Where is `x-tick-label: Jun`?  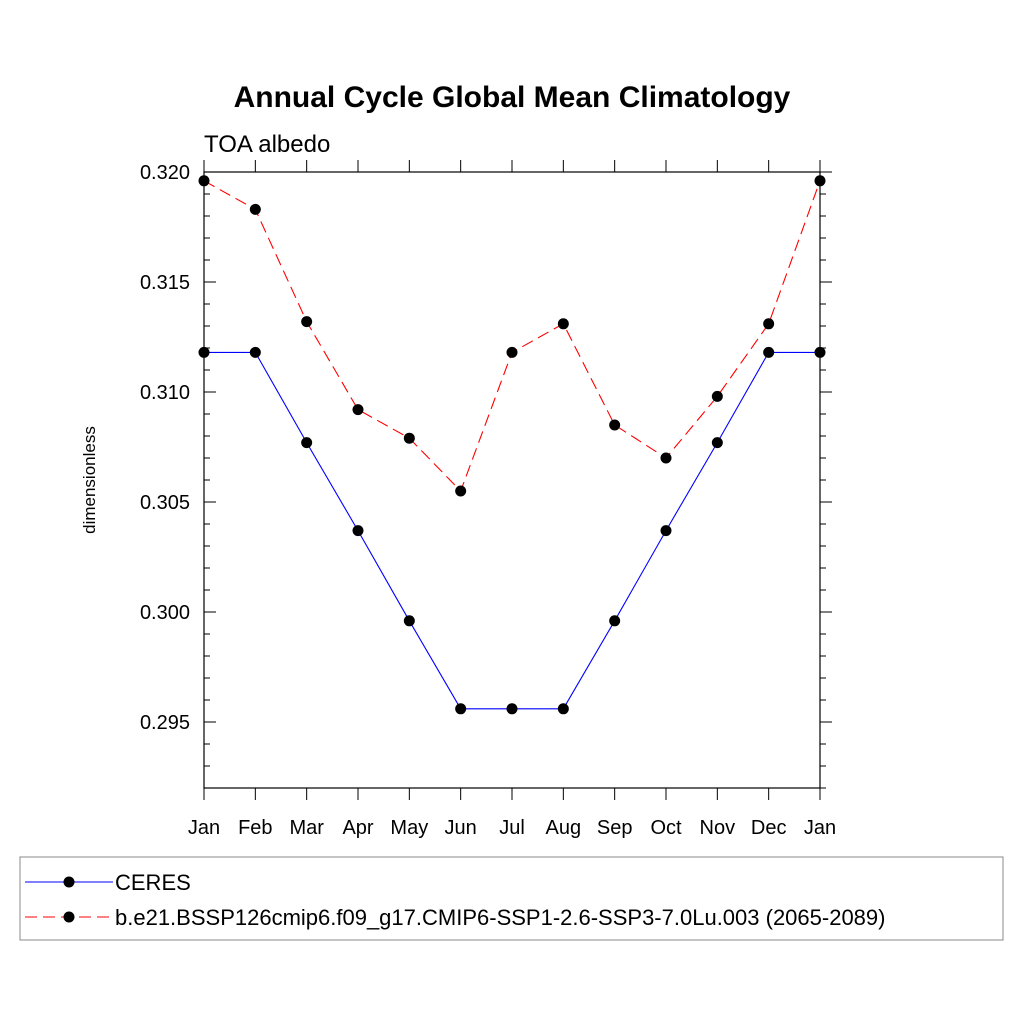 x-tick-label: Jun is located at coordinates (461, 828).